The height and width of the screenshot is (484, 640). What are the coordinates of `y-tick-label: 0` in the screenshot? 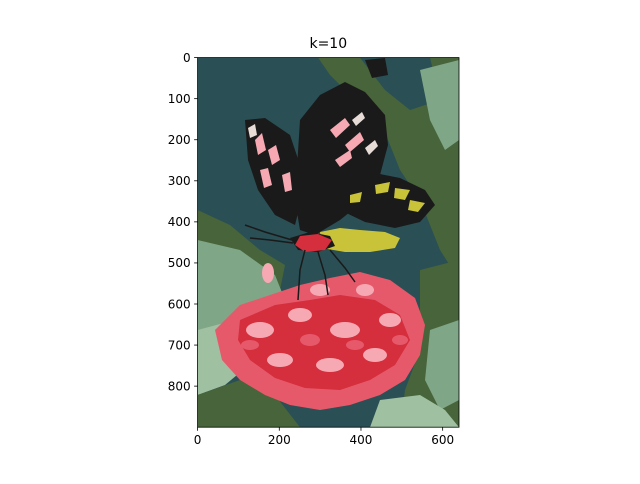 It's located at (187, 58).